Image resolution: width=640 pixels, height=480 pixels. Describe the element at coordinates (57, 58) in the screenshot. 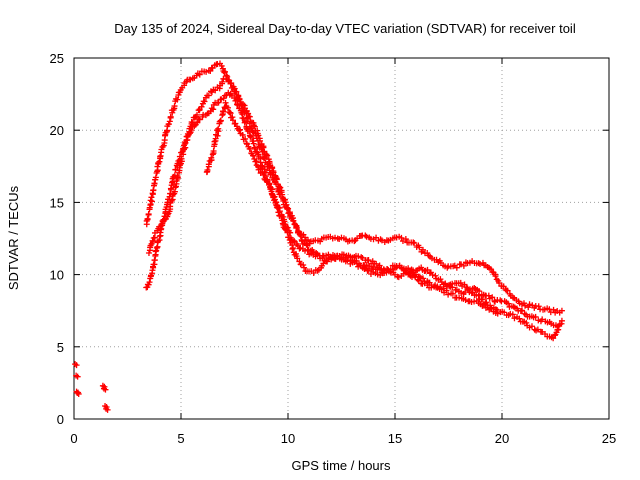

I see `y-tick-label: 25` at that location.